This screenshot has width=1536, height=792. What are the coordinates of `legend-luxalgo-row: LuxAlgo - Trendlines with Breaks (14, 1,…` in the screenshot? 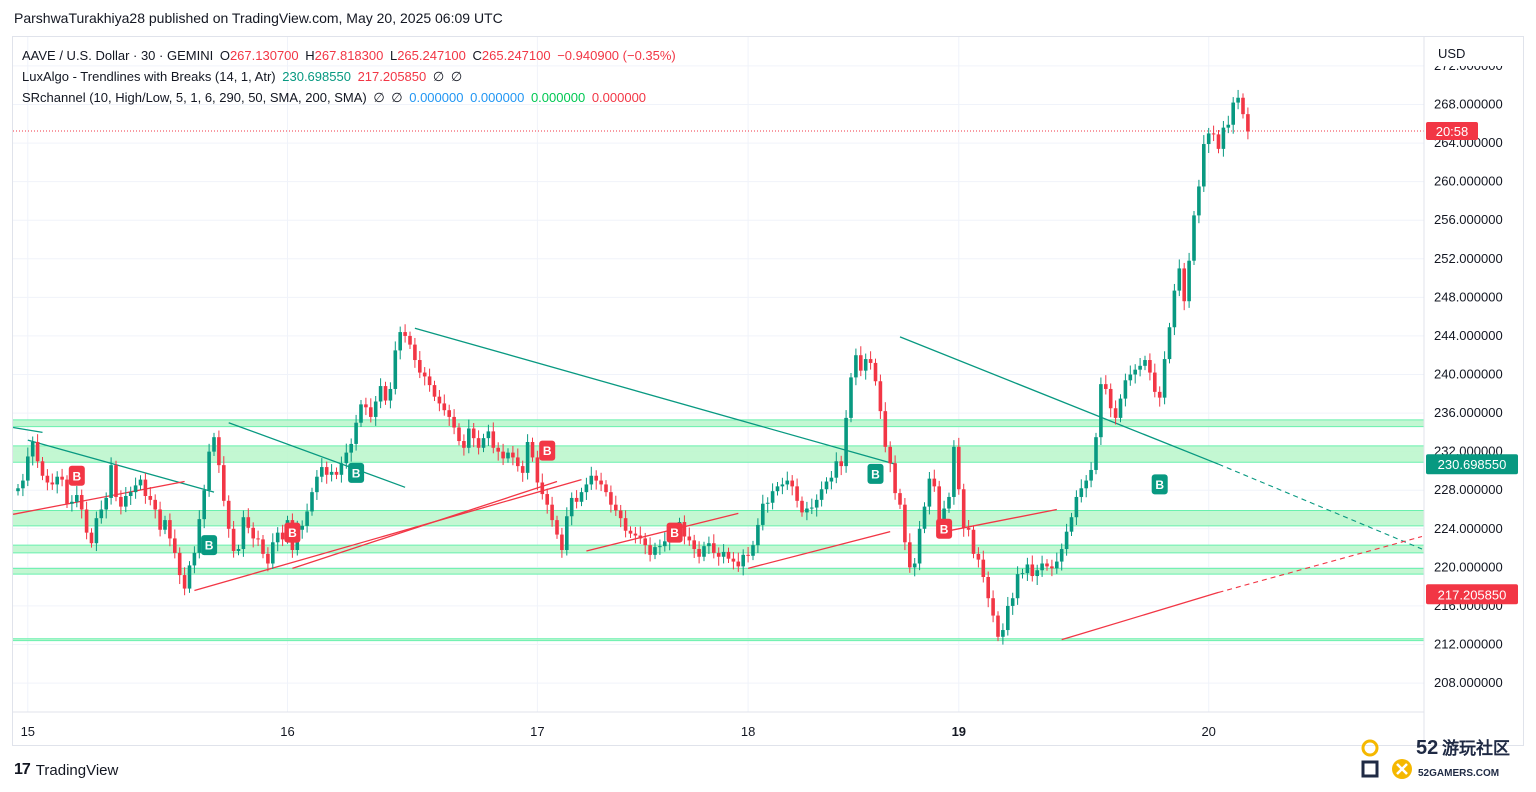 It's located at (350, 76).